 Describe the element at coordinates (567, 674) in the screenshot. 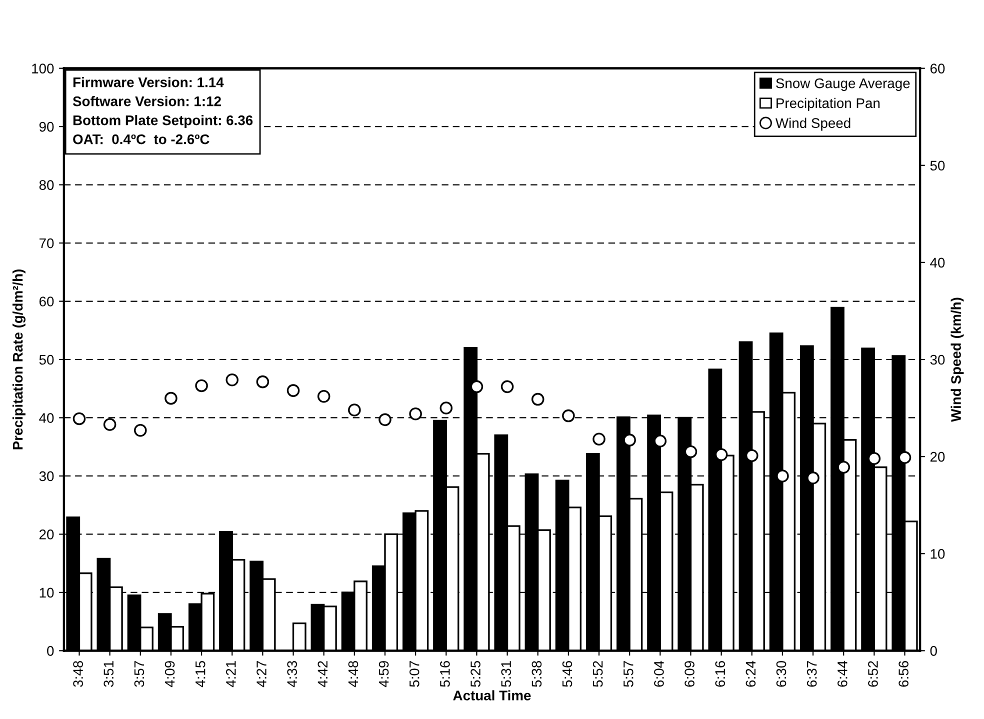

I see `x-tick-label: 5:46` at that location.